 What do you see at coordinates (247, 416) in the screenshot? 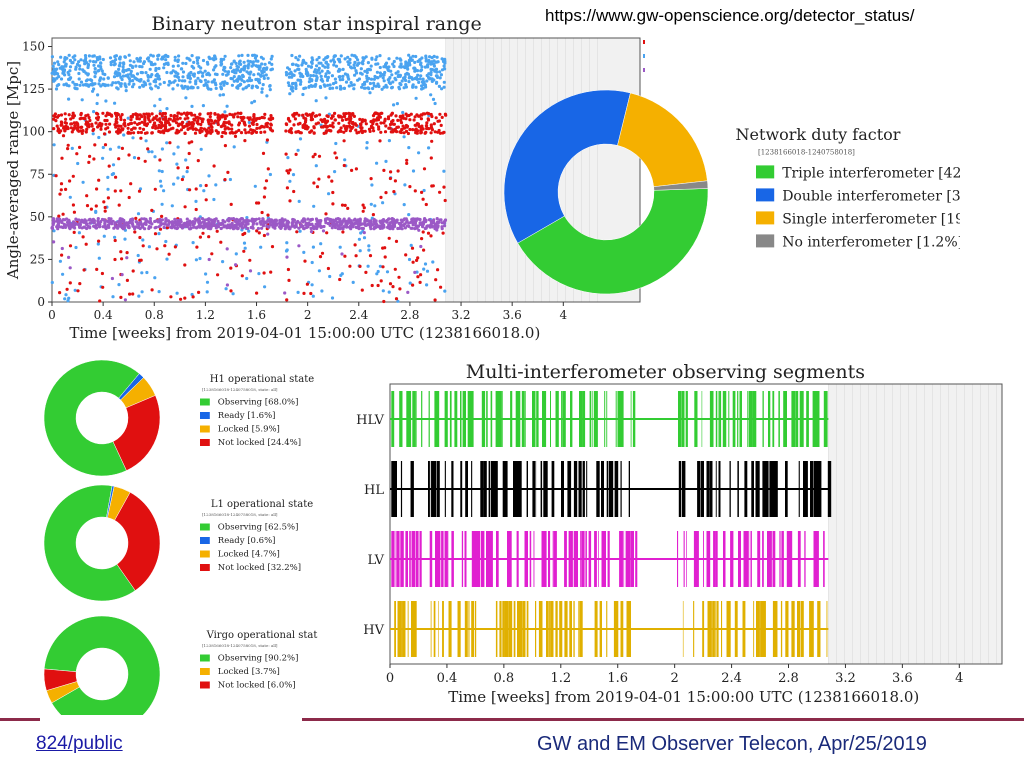
I see `h1-legend-label: Ready [1.6%]` at bounding box center [247, 416].